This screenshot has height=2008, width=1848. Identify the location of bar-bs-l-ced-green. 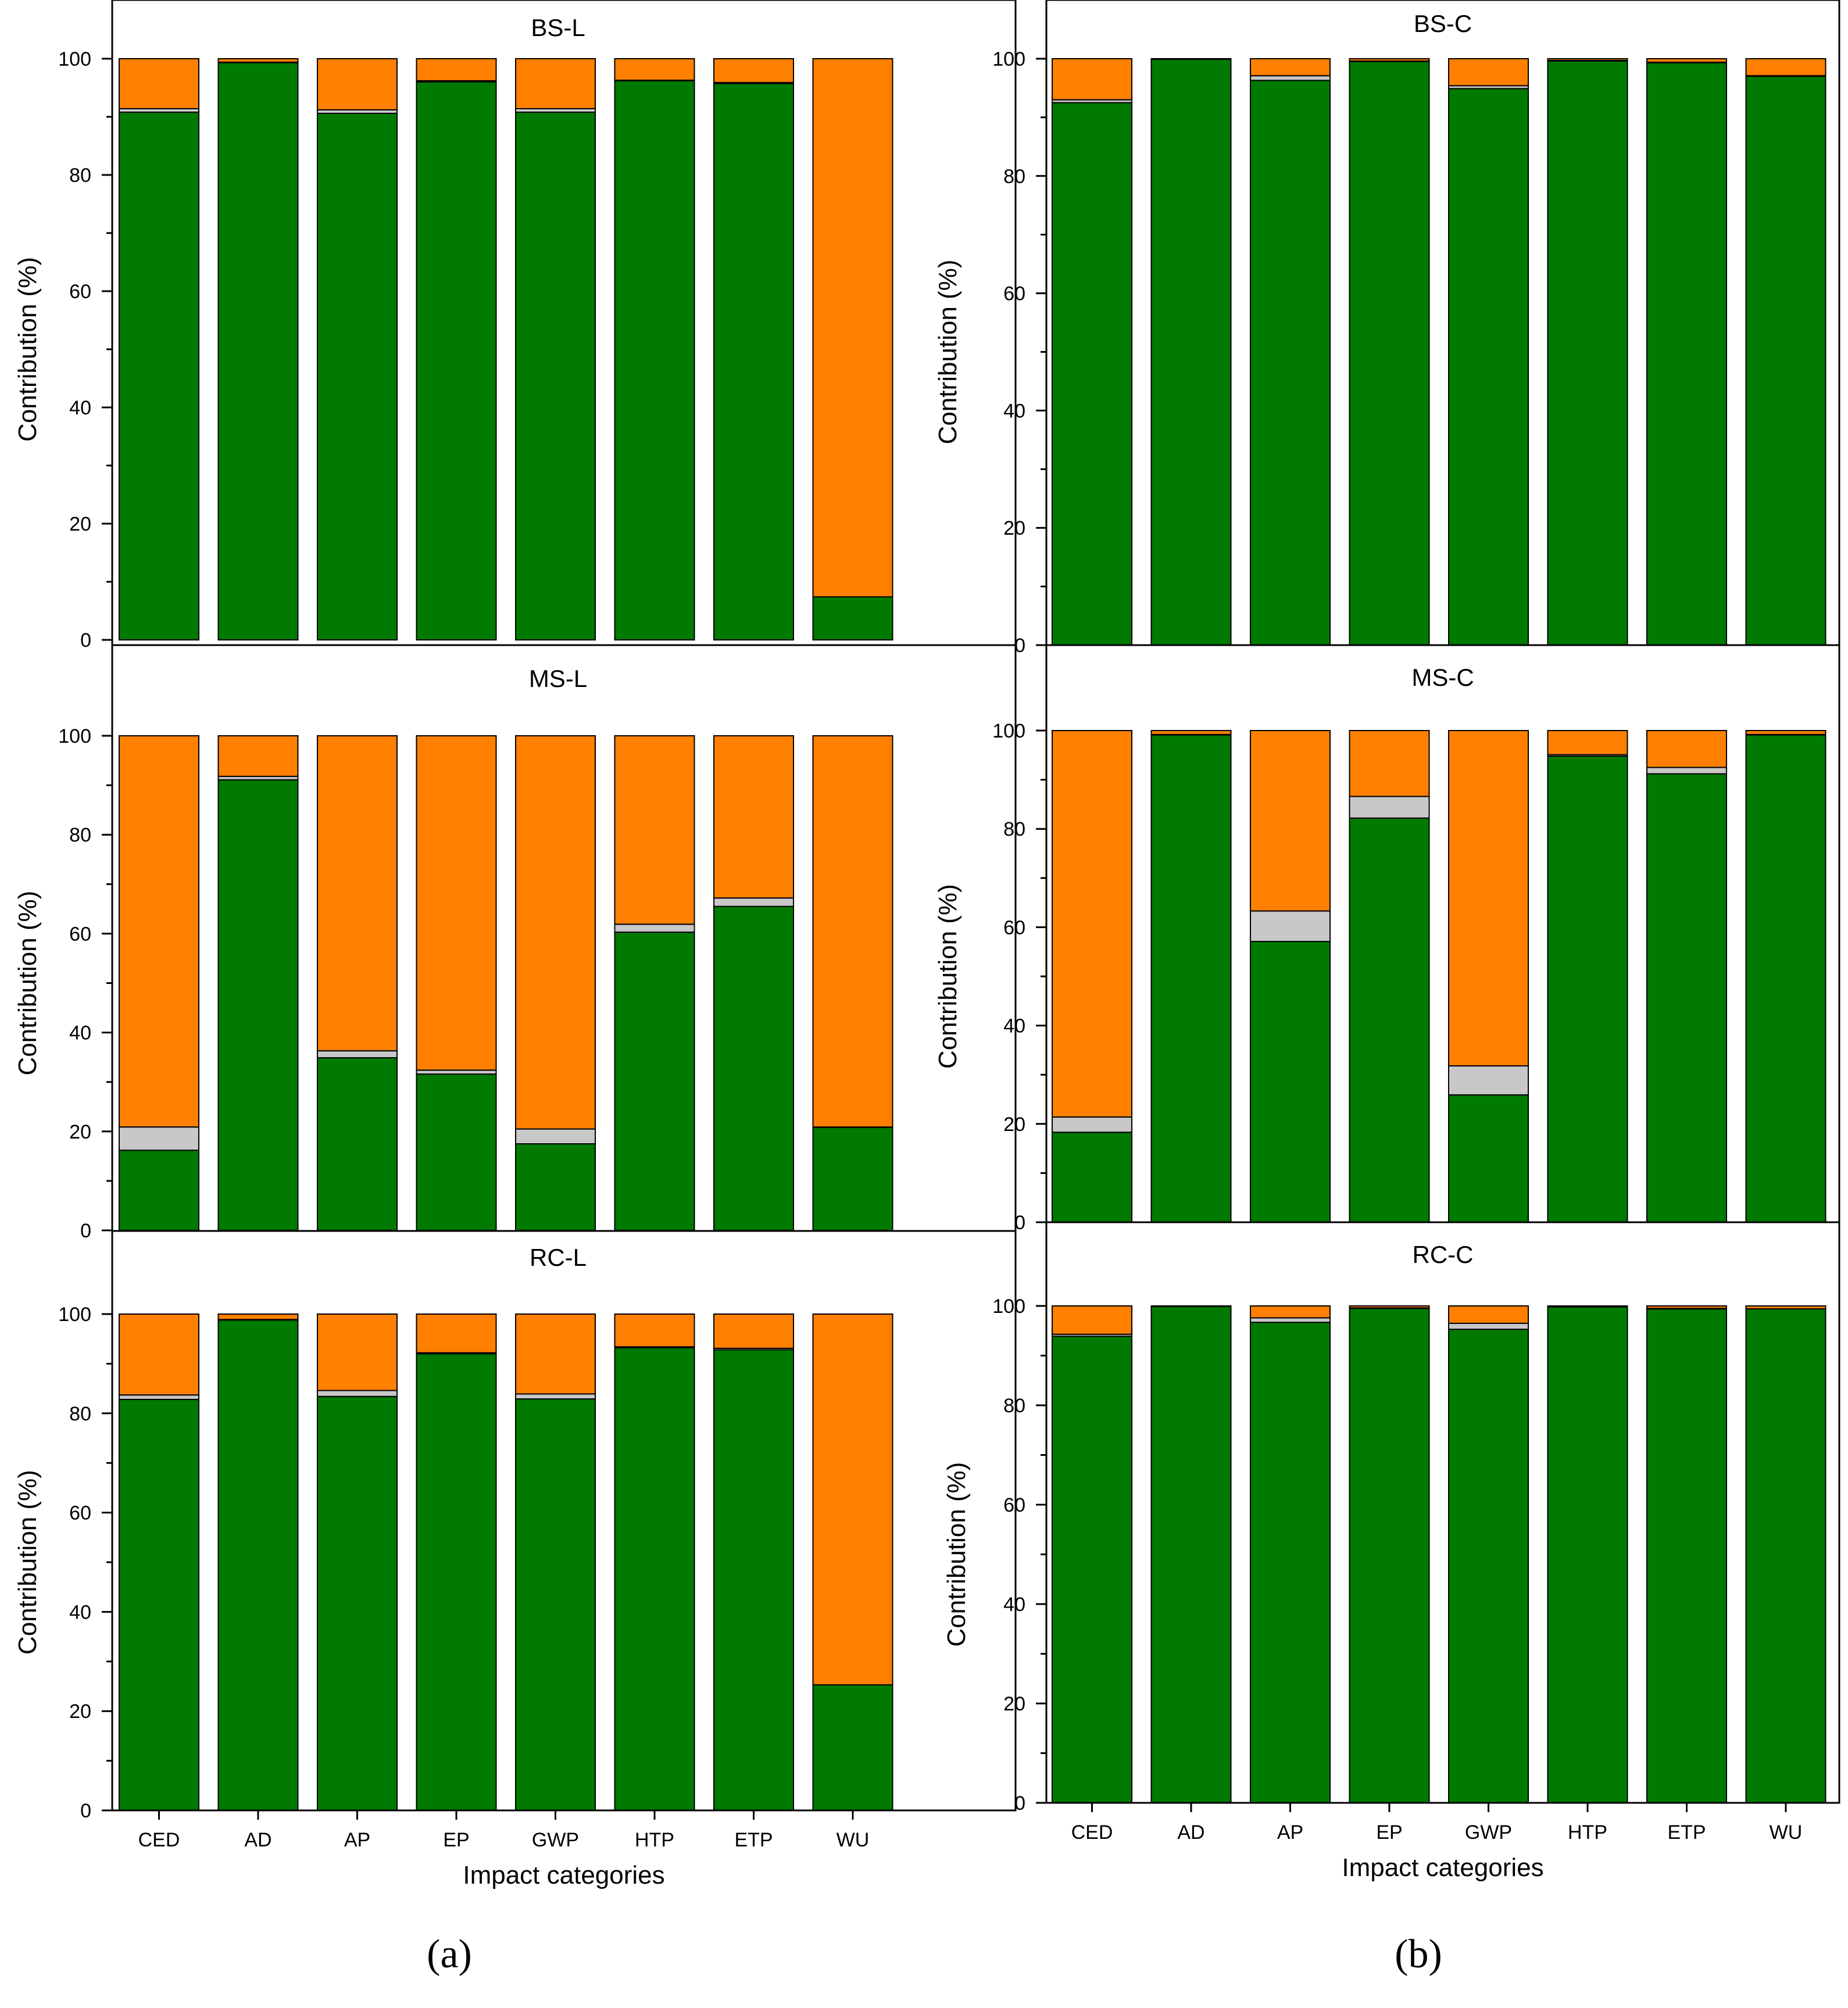
(159, 376).